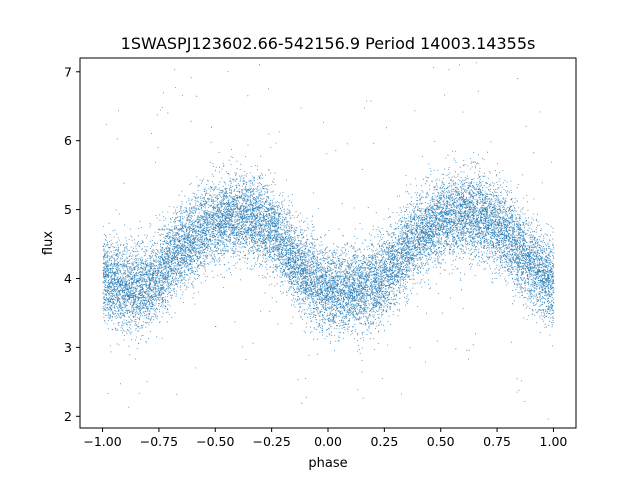  I want to click on y-tick-label: 4, so click(68, 278).